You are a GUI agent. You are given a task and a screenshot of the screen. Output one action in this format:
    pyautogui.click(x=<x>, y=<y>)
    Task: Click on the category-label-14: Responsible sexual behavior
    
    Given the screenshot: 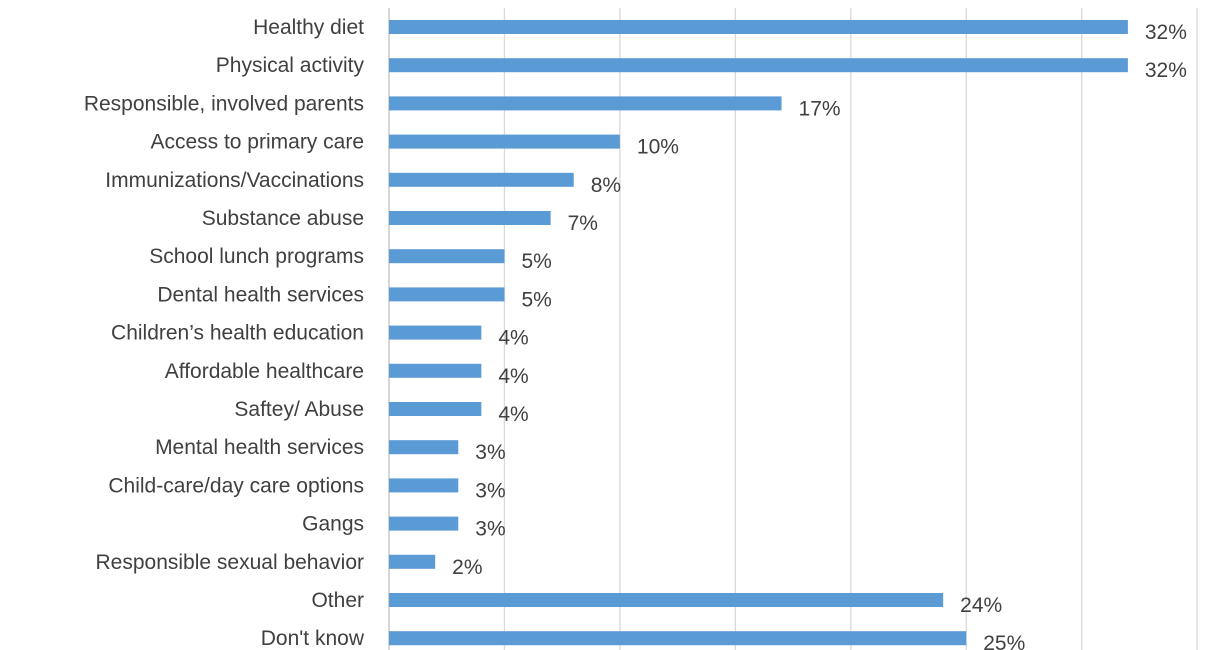 What is the action you would take?
    pyautogui.click(x=230, y=562)
    